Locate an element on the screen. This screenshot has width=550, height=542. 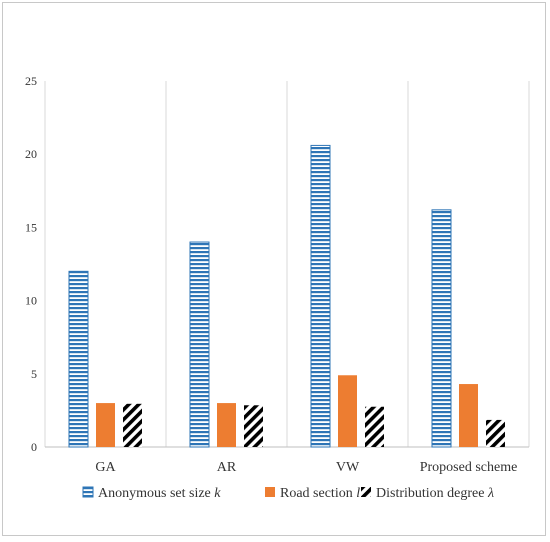
x-tick-label: AR is located at coordinates (227, 467).